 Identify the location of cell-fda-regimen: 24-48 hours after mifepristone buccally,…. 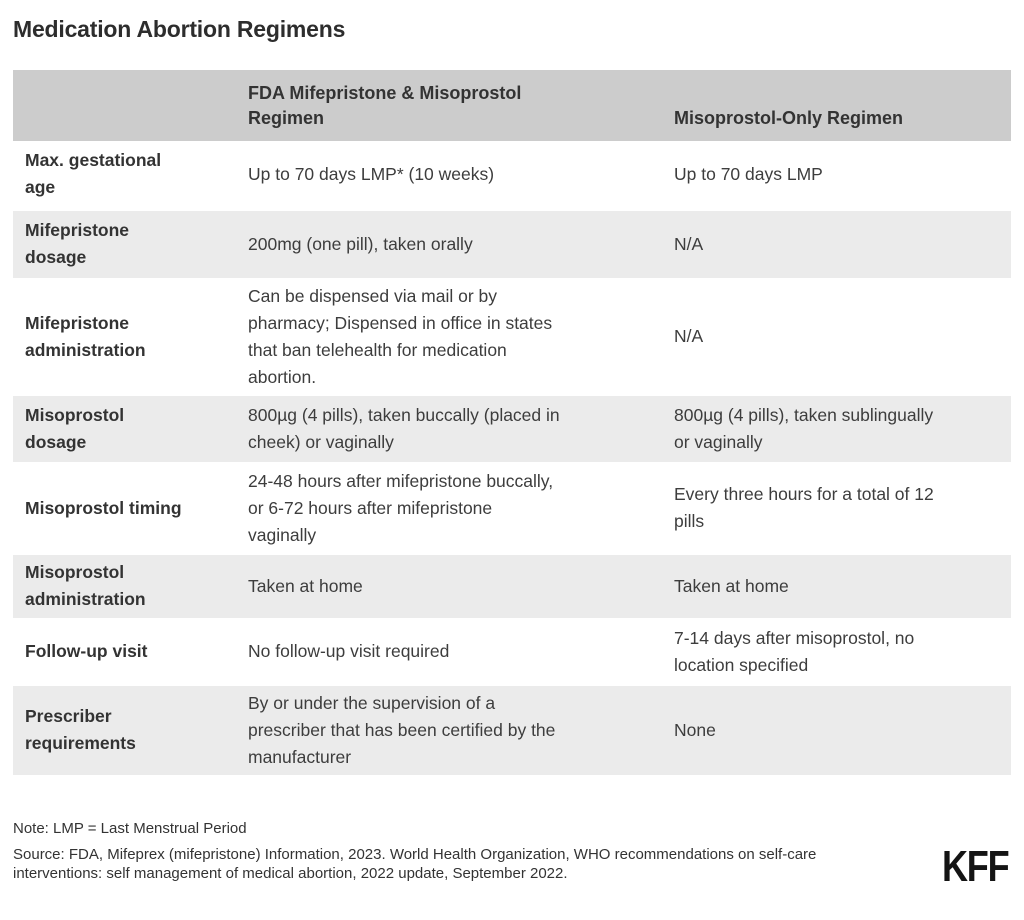
(461, 508).